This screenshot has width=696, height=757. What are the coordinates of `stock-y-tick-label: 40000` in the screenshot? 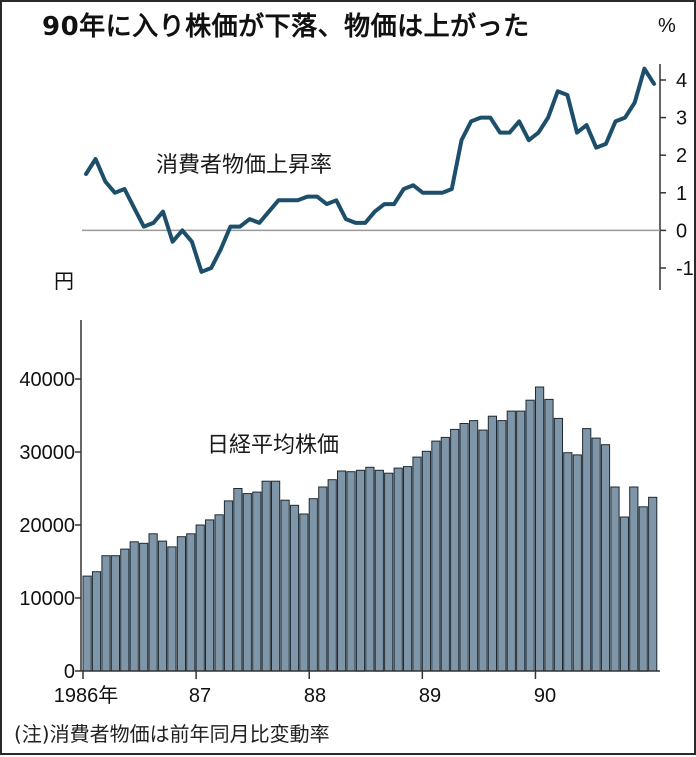 It's located at (47, 380).